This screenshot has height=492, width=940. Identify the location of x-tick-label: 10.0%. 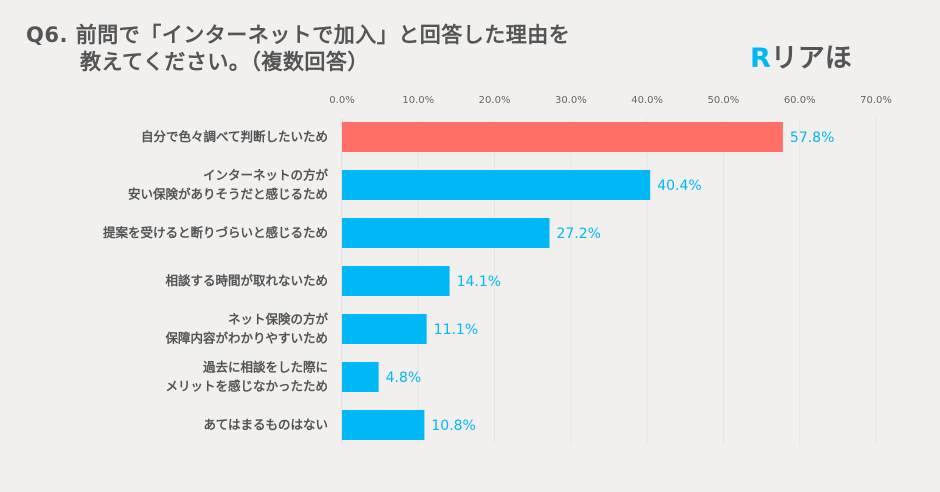
(418, 100).